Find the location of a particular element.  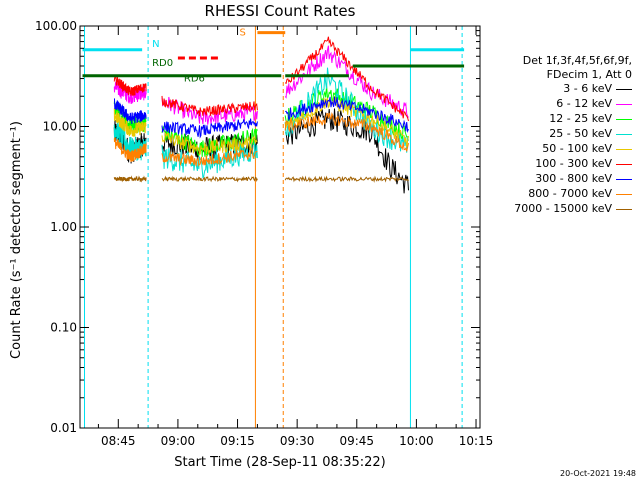

series-100-300-kev-segment-c is located at coordinates (346, 79).